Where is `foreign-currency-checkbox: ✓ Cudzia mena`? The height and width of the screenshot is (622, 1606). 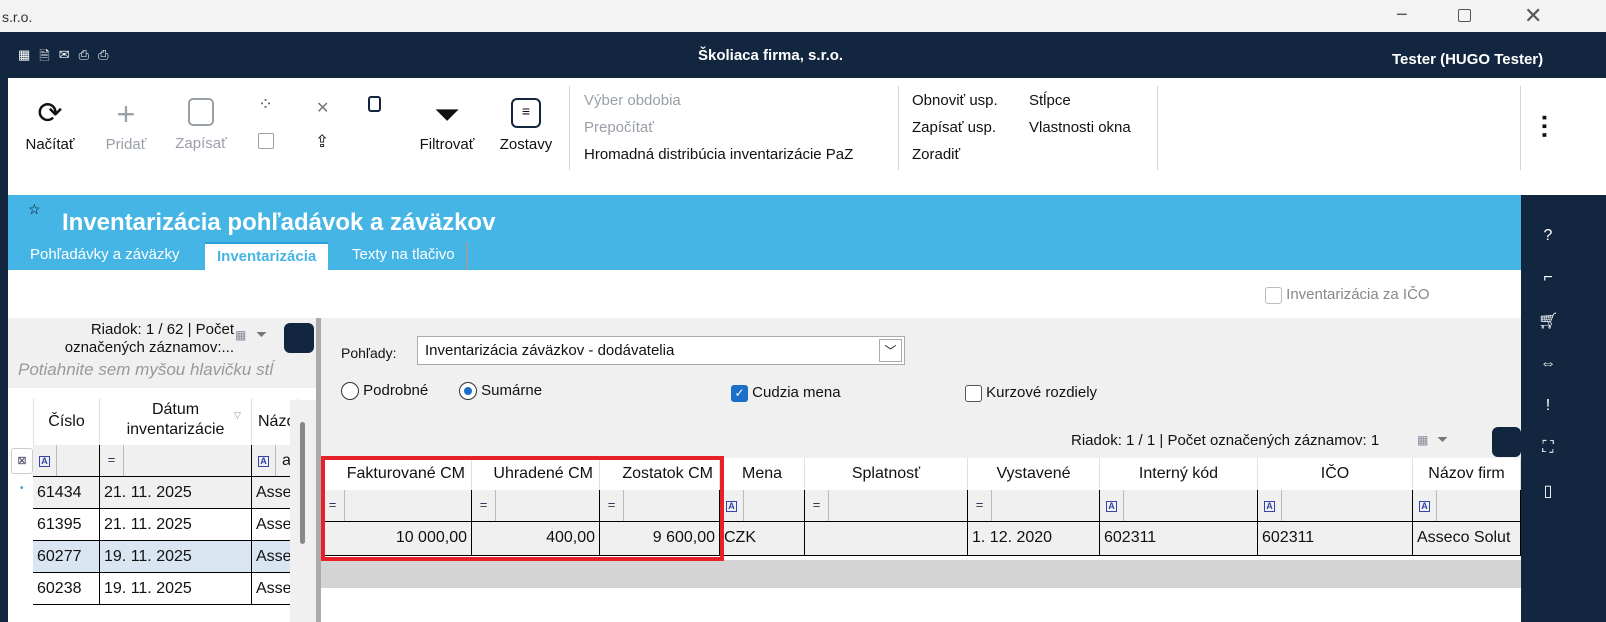
foreign-currency-checkbox: ✓ Cudzia mena is located at coordinates (786, 393).